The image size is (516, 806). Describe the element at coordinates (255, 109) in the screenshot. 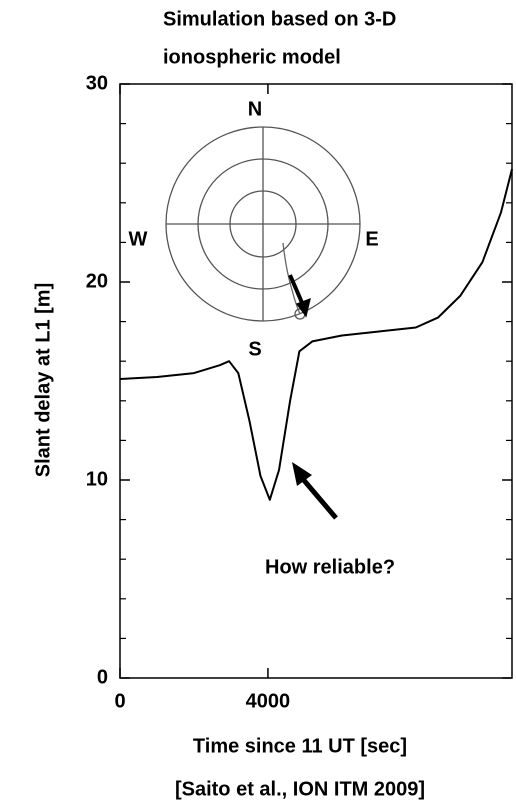

I see `inset-label: N` at that location.